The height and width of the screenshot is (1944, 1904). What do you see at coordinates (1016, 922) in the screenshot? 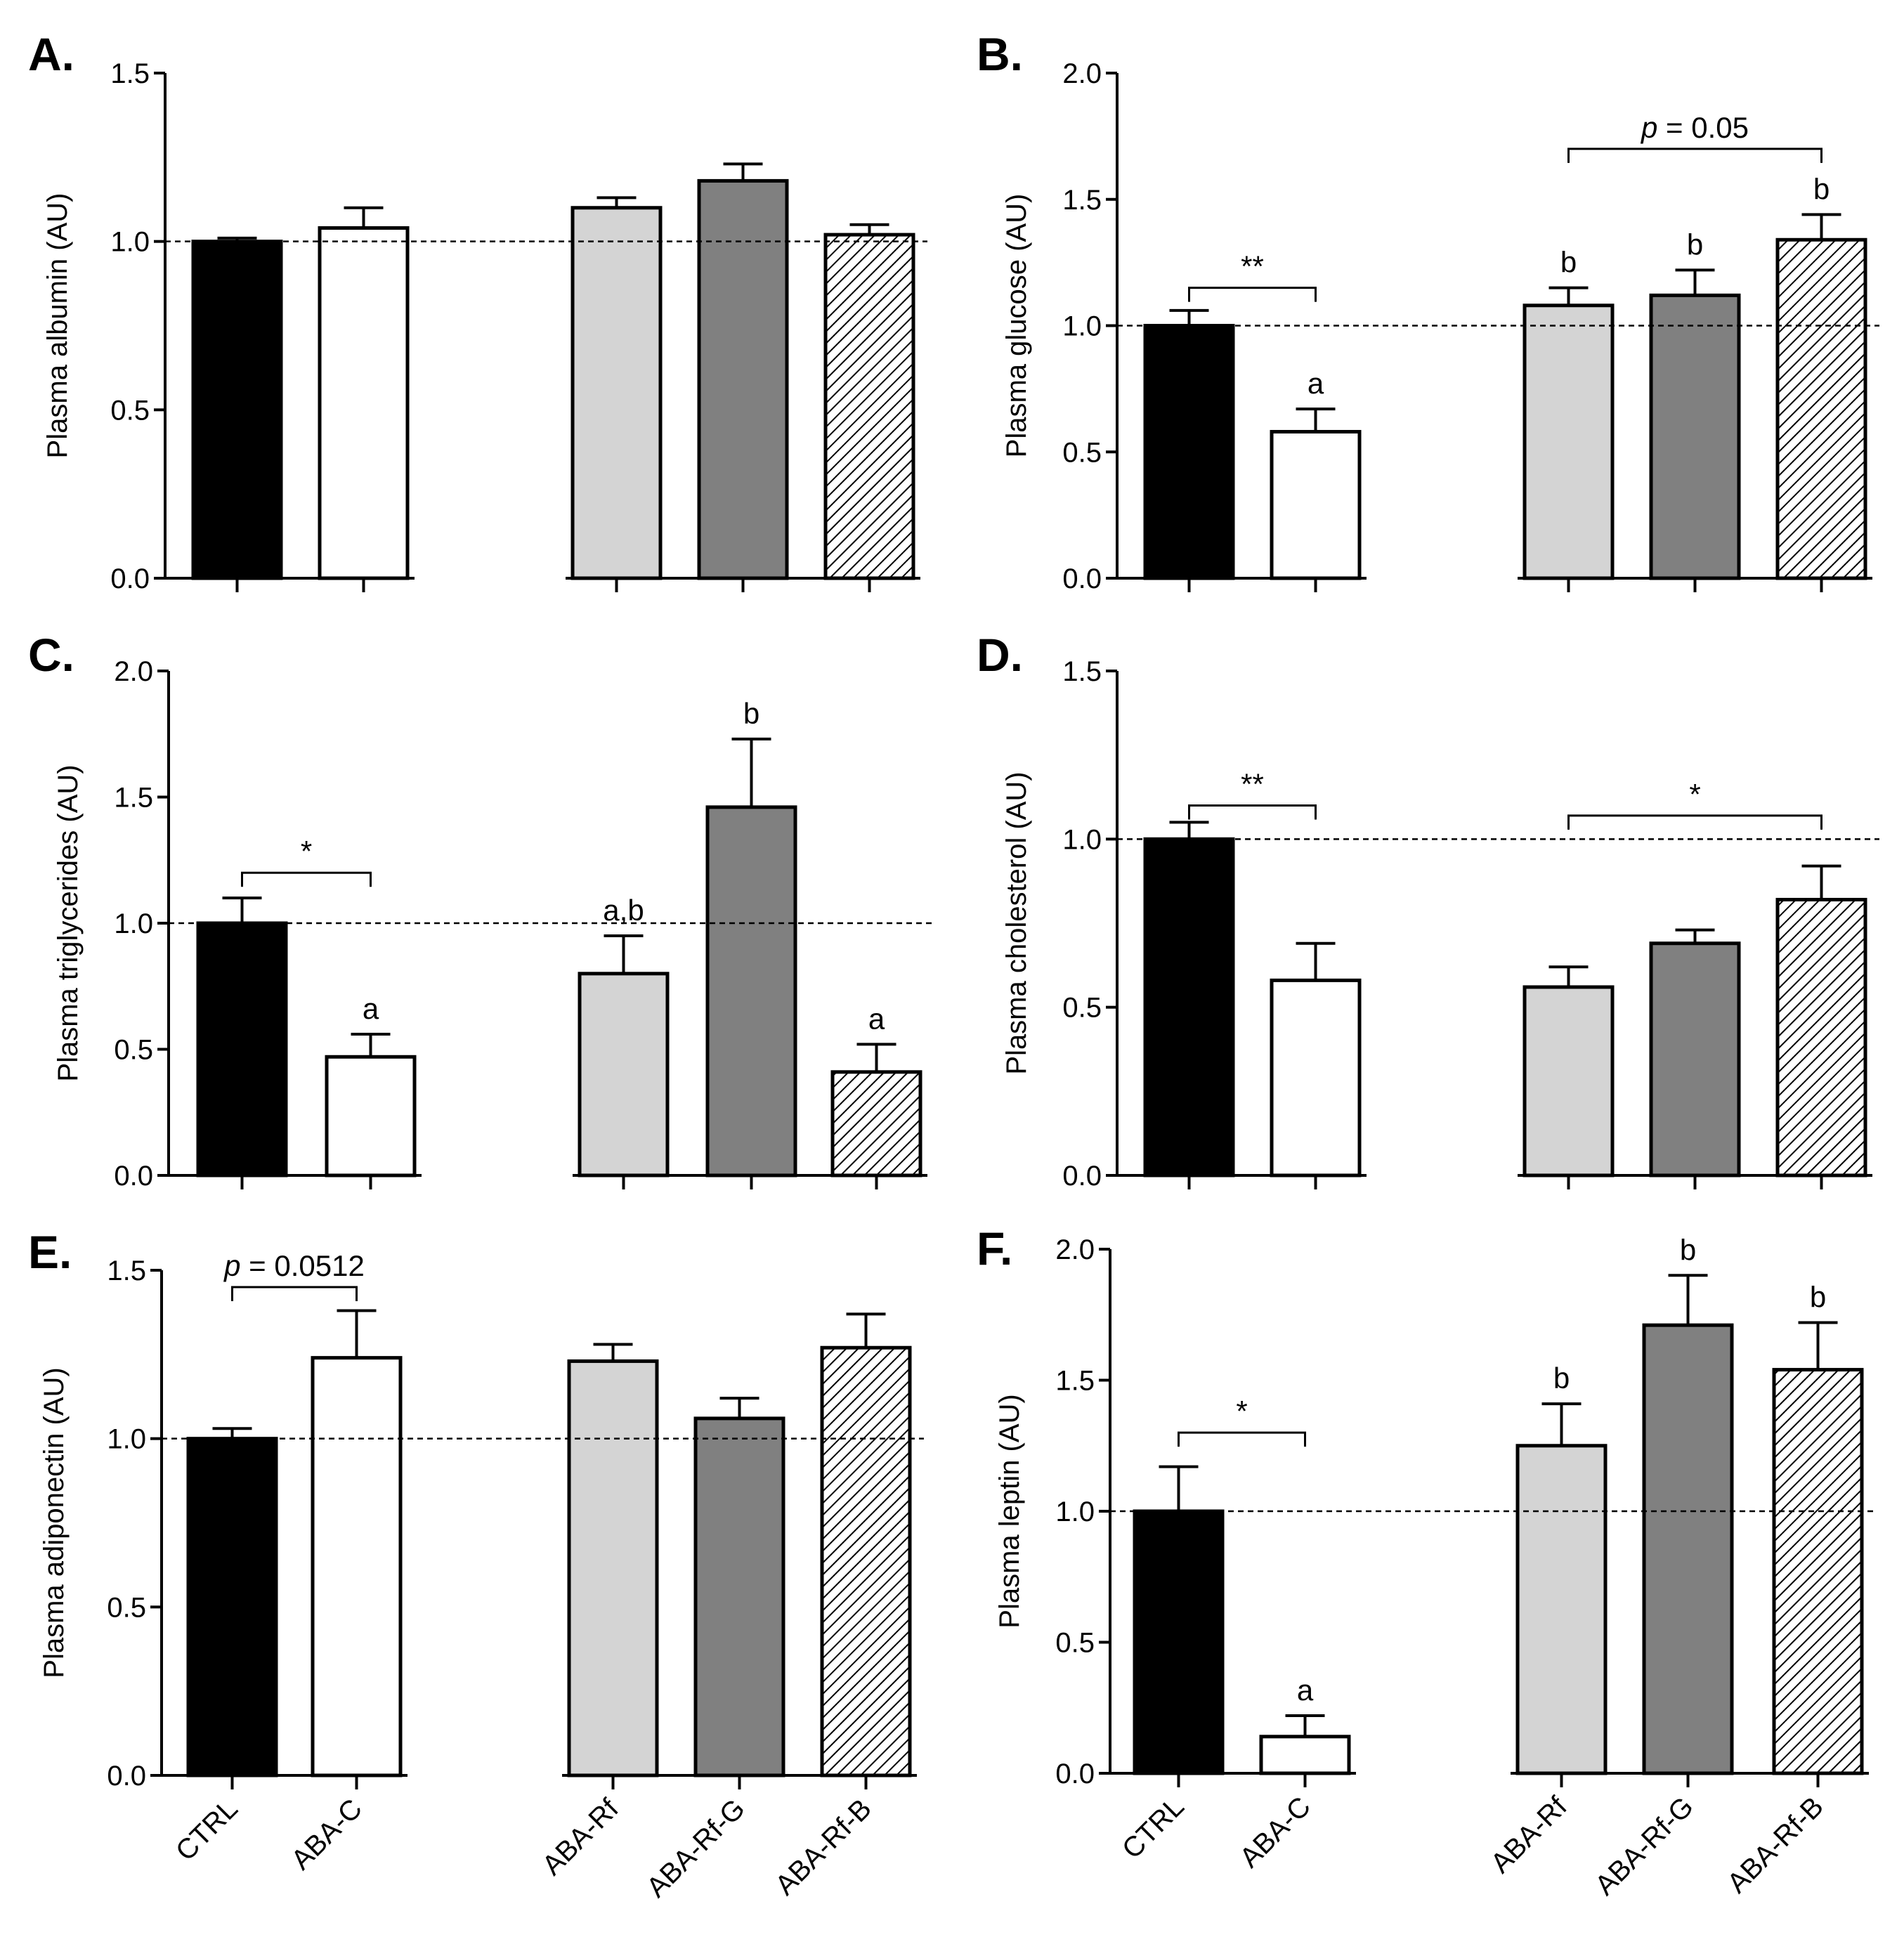
I see `y-axis-label: Plasma cholesterol (AU)` at bounding box center [1016, 922].